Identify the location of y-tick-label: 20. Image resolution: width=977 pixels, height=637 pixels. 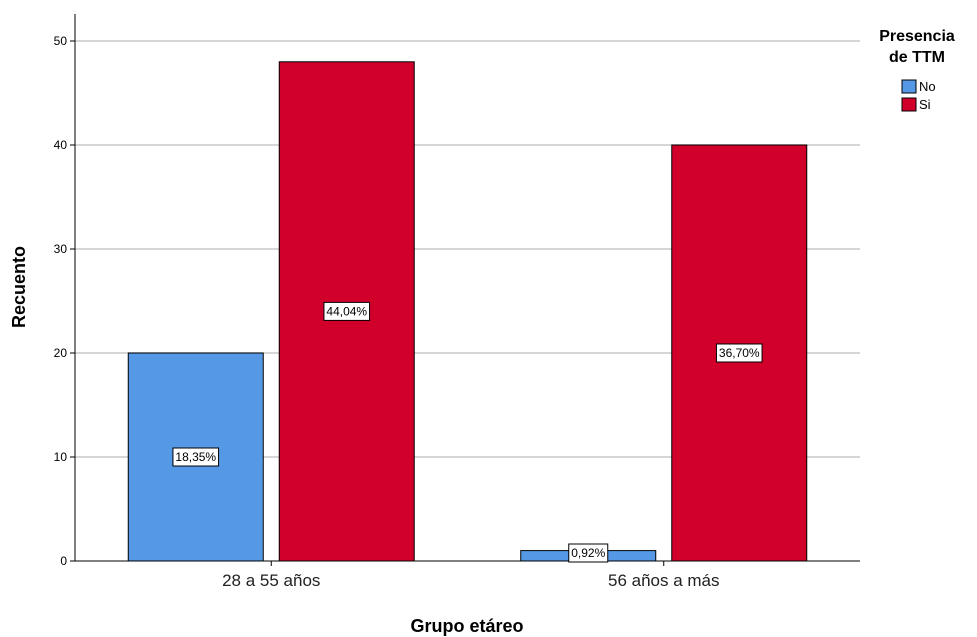
(61, 353).